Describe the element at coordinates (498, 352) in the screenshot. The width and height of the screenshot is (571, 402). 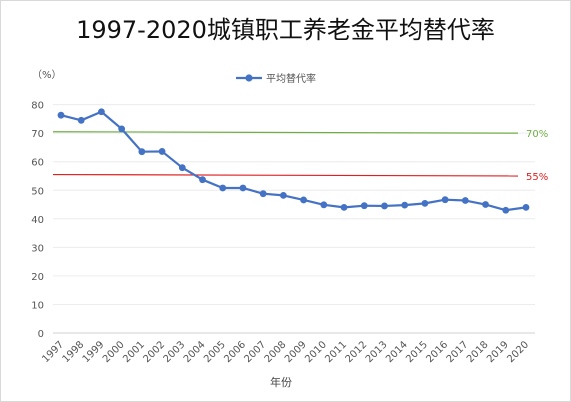
I see `x-tick-label: 2019` at that location.